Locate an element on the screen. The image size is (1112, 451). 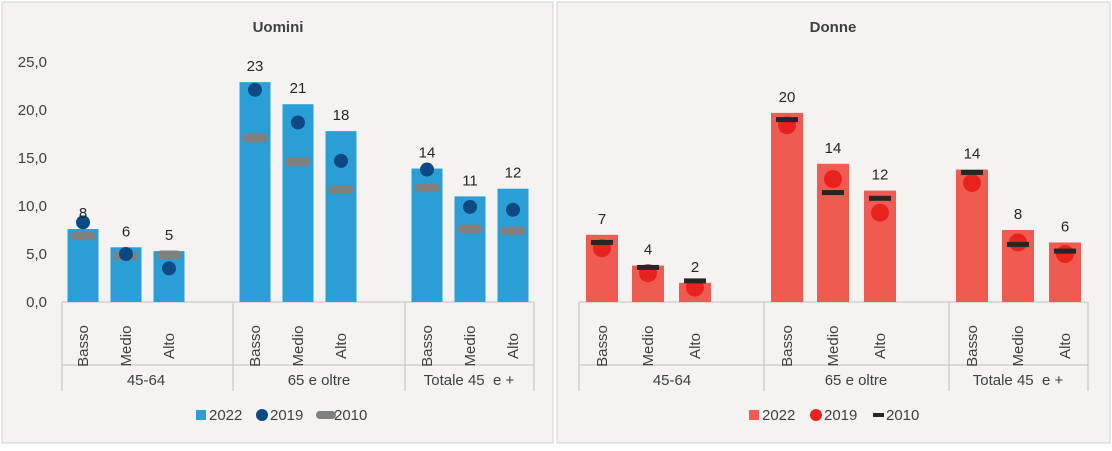
legend-donne: 2022 2019 2010 is located at coordinates (834, 415).